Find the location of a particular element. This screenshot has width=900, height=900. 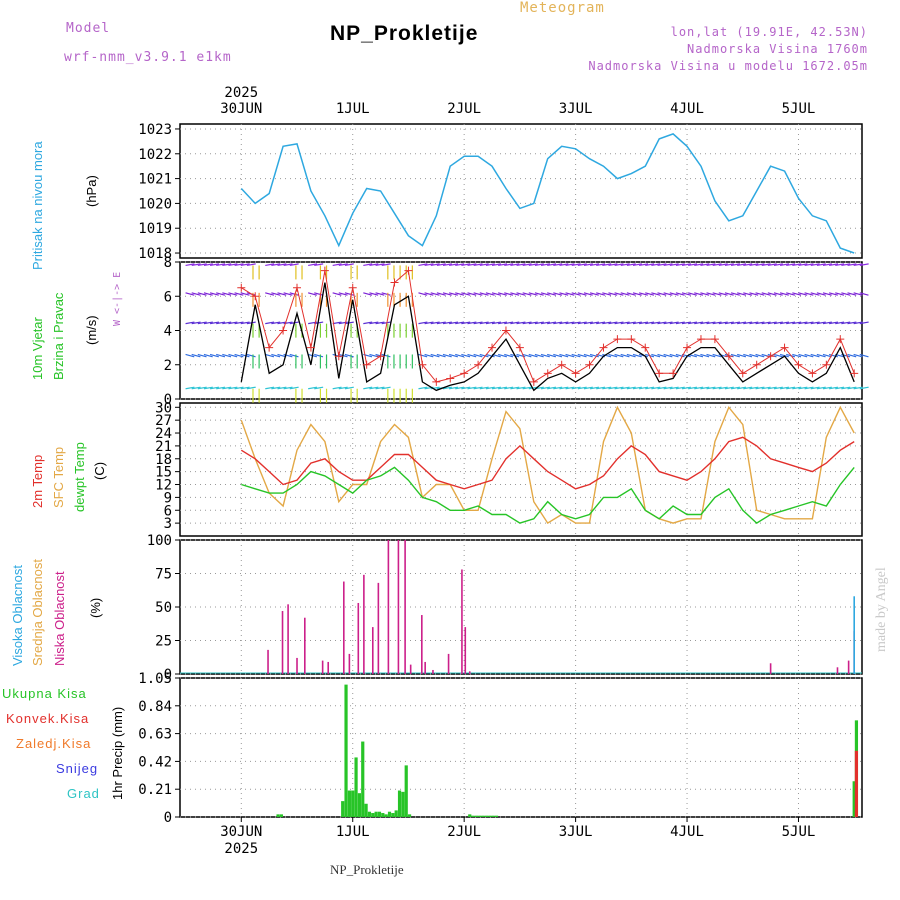

y-tick-label: 15 is located at coordinates (163, 473).